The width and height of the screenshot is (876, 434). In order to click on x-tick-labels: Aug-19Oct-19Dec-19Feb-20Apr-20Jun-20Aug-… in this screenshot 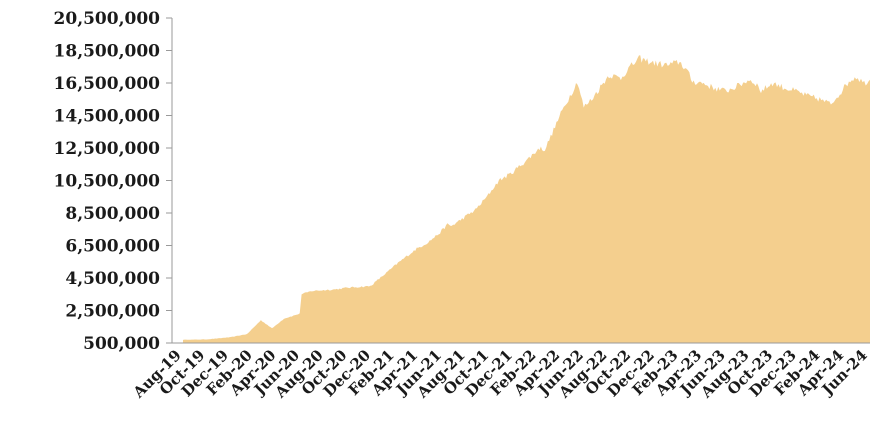, I will do `click(500, 374)`.